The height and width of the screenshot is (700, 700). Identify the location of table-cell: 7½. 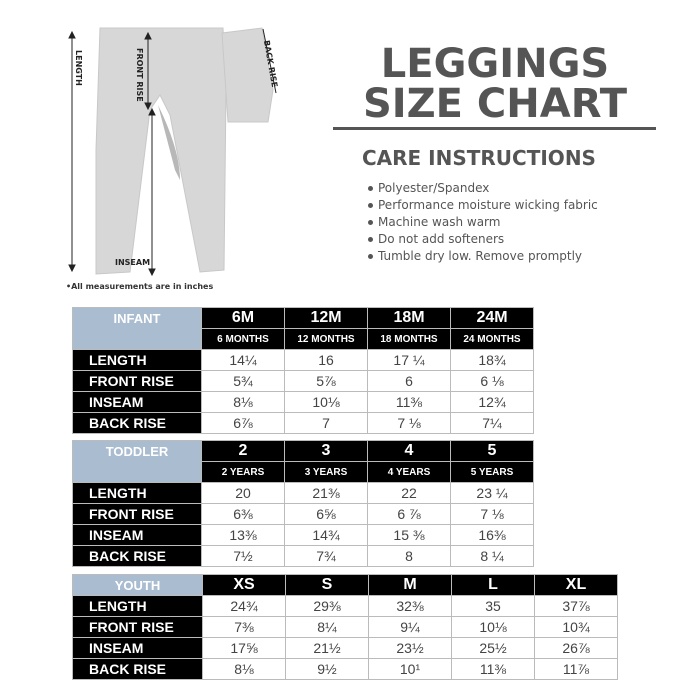
(243, 556).